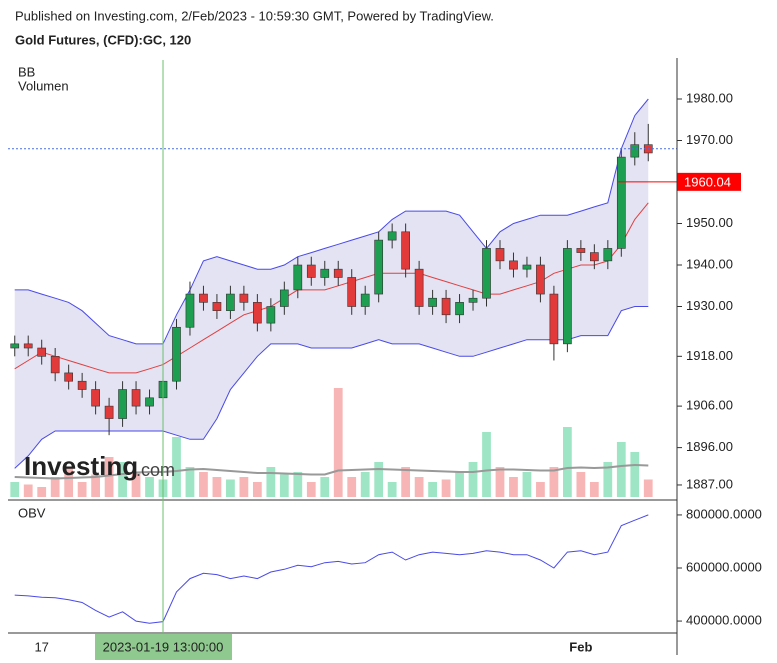 Image resolution: width=777 pixels, height=663 pixels. I want to click on crosshair-label: 2023-01-19 13:00:00, so click(163, 646).